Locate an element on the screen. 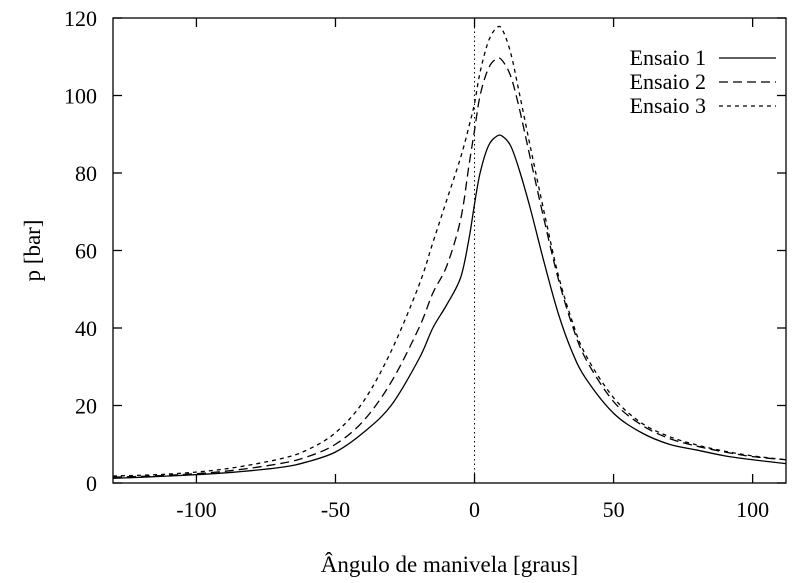 This screenshot has width=800, height=583. x-tick-label: 0 is located at coordinates (474, 509).